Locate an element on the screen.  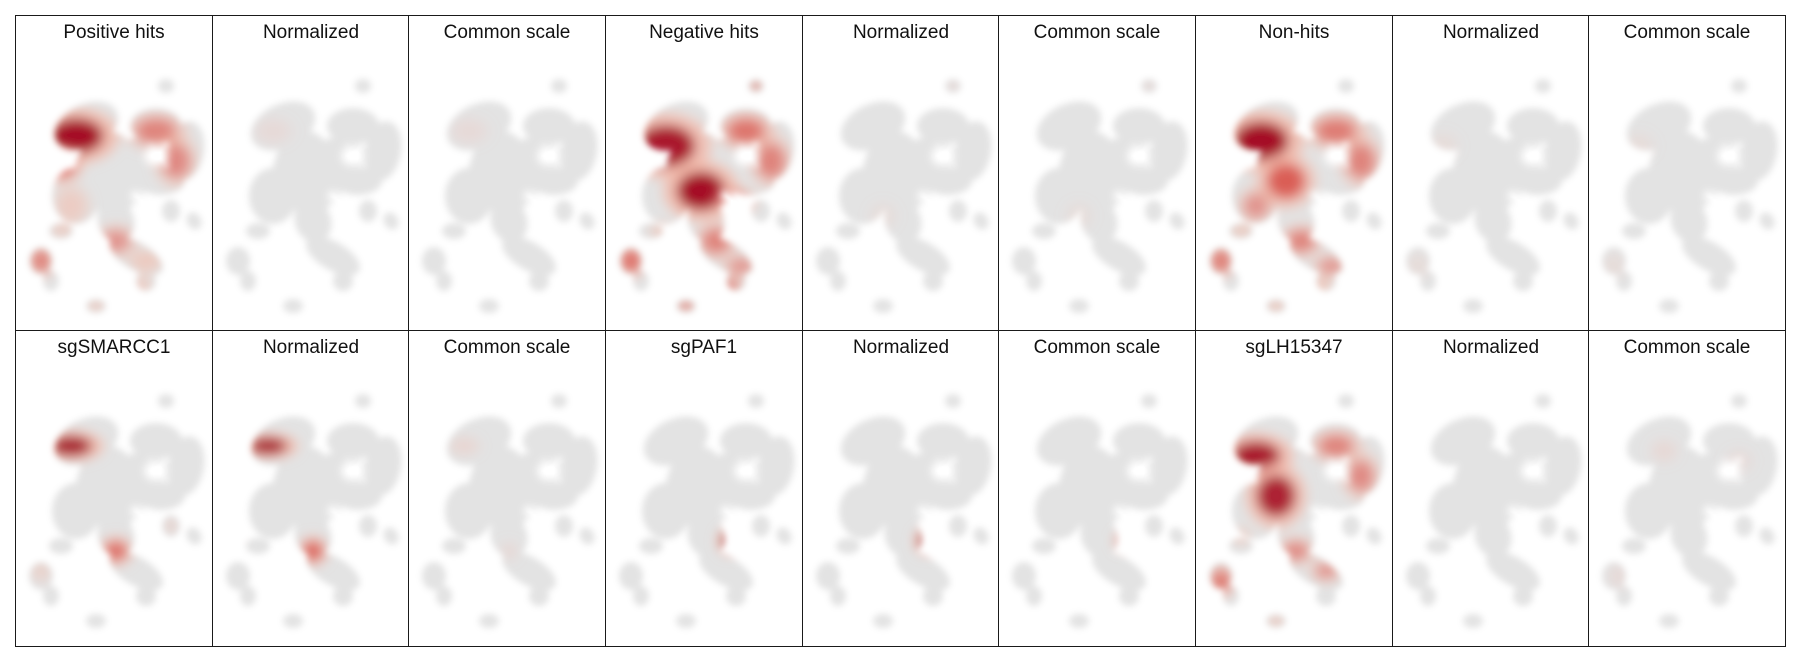
umap-panel: sgPAF1 is located at coordinates (704, 488).